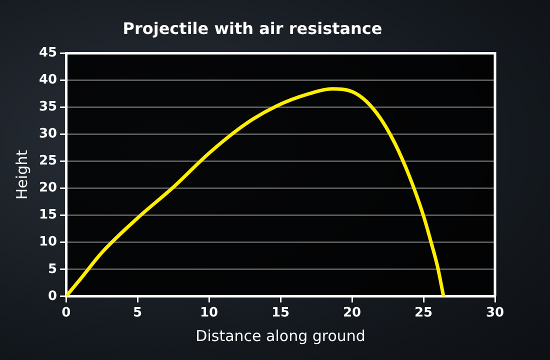 Image resolution: width=550 pixels, height=360 pixels. What do you see at coordinates (137, 313) in the screenshot?
I see `x-tick-label: 5` at bounding box center [137, 313].